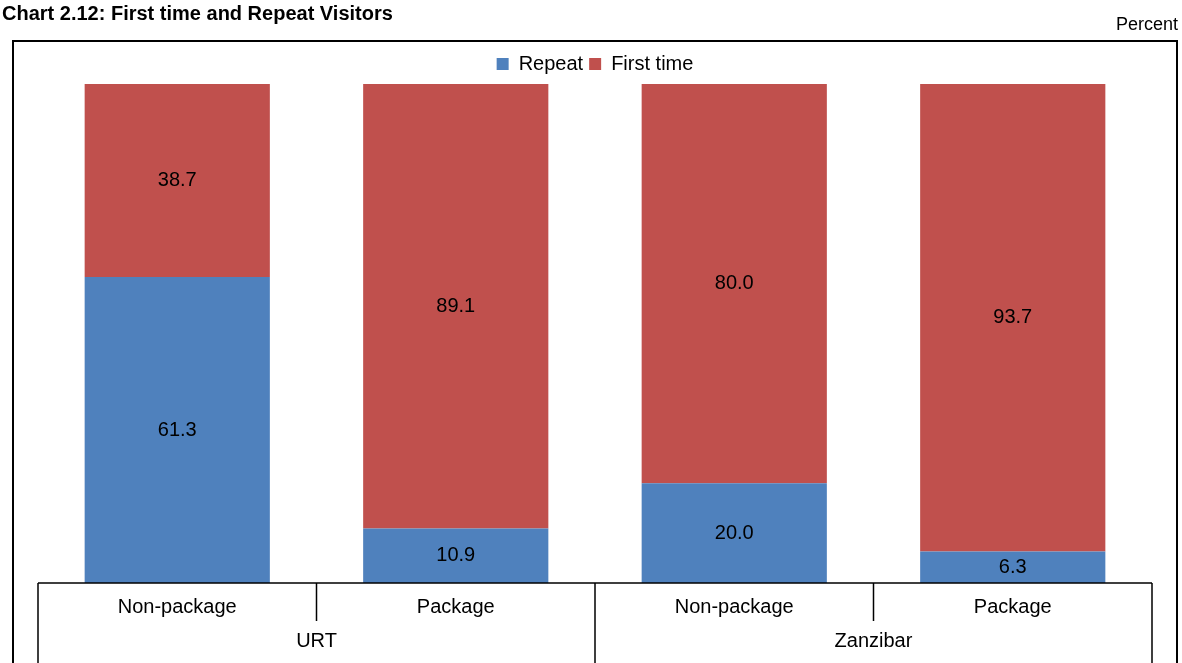  What do you see at coordinates (1146, 24) in the screenshot?
I see `y-axis-title: Percent` at bounding box center [1146, 24].